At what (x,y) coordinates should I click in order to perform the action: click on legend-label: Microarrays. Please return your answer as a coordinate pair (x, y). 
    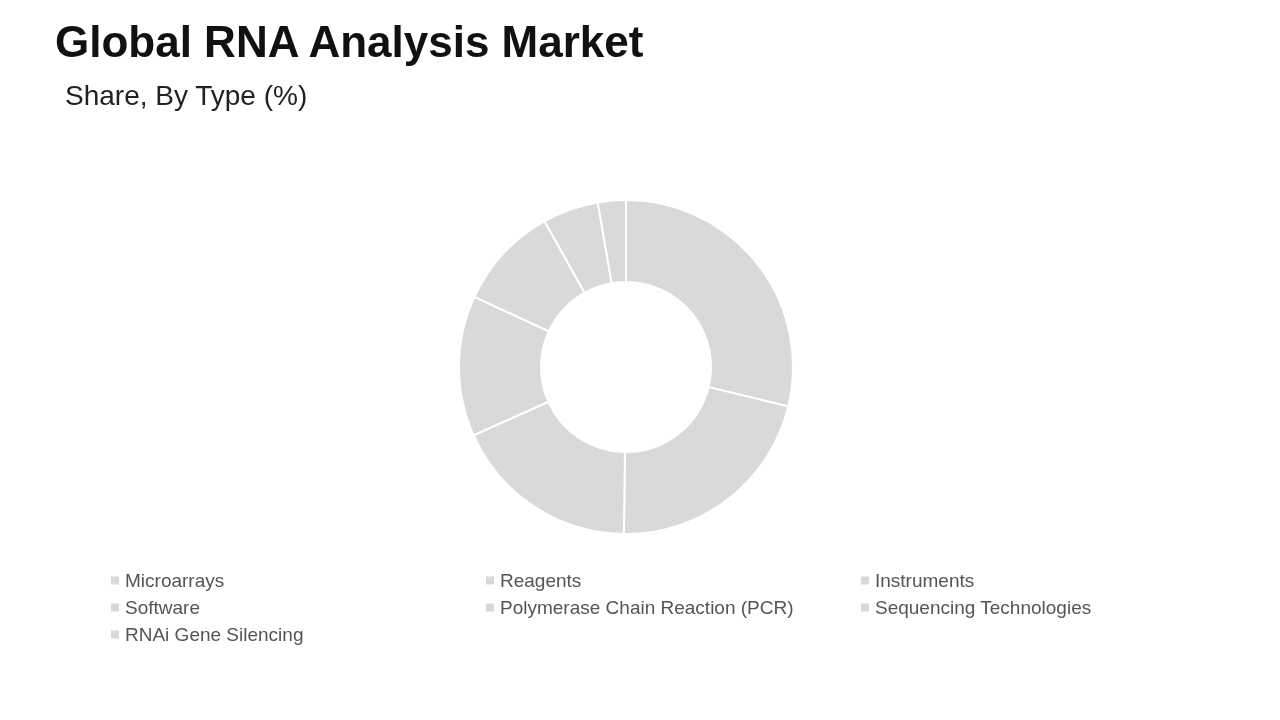
    Looking at the image, I should click on (175, 580).